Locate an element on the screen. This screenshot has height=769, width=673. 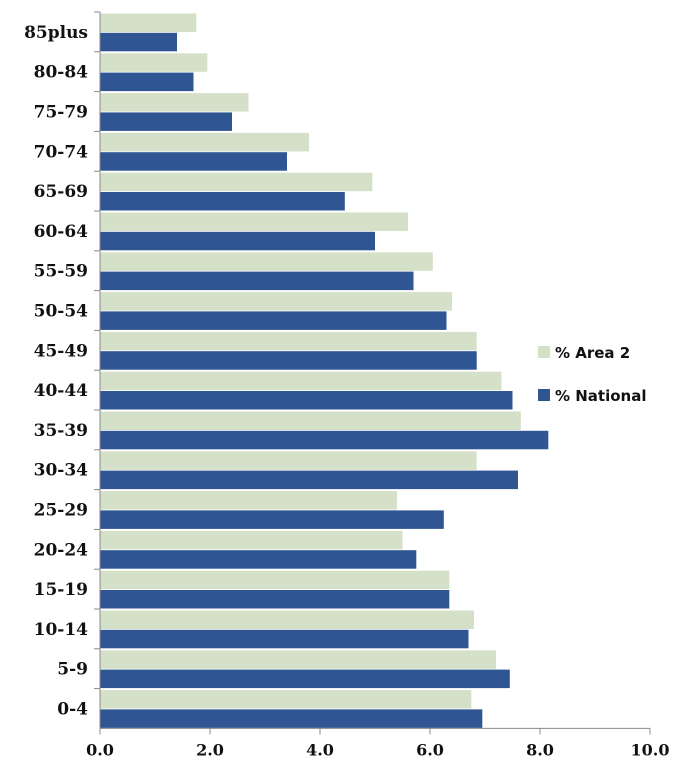
category-label: 70-74 is located at coordinates (61, 152).